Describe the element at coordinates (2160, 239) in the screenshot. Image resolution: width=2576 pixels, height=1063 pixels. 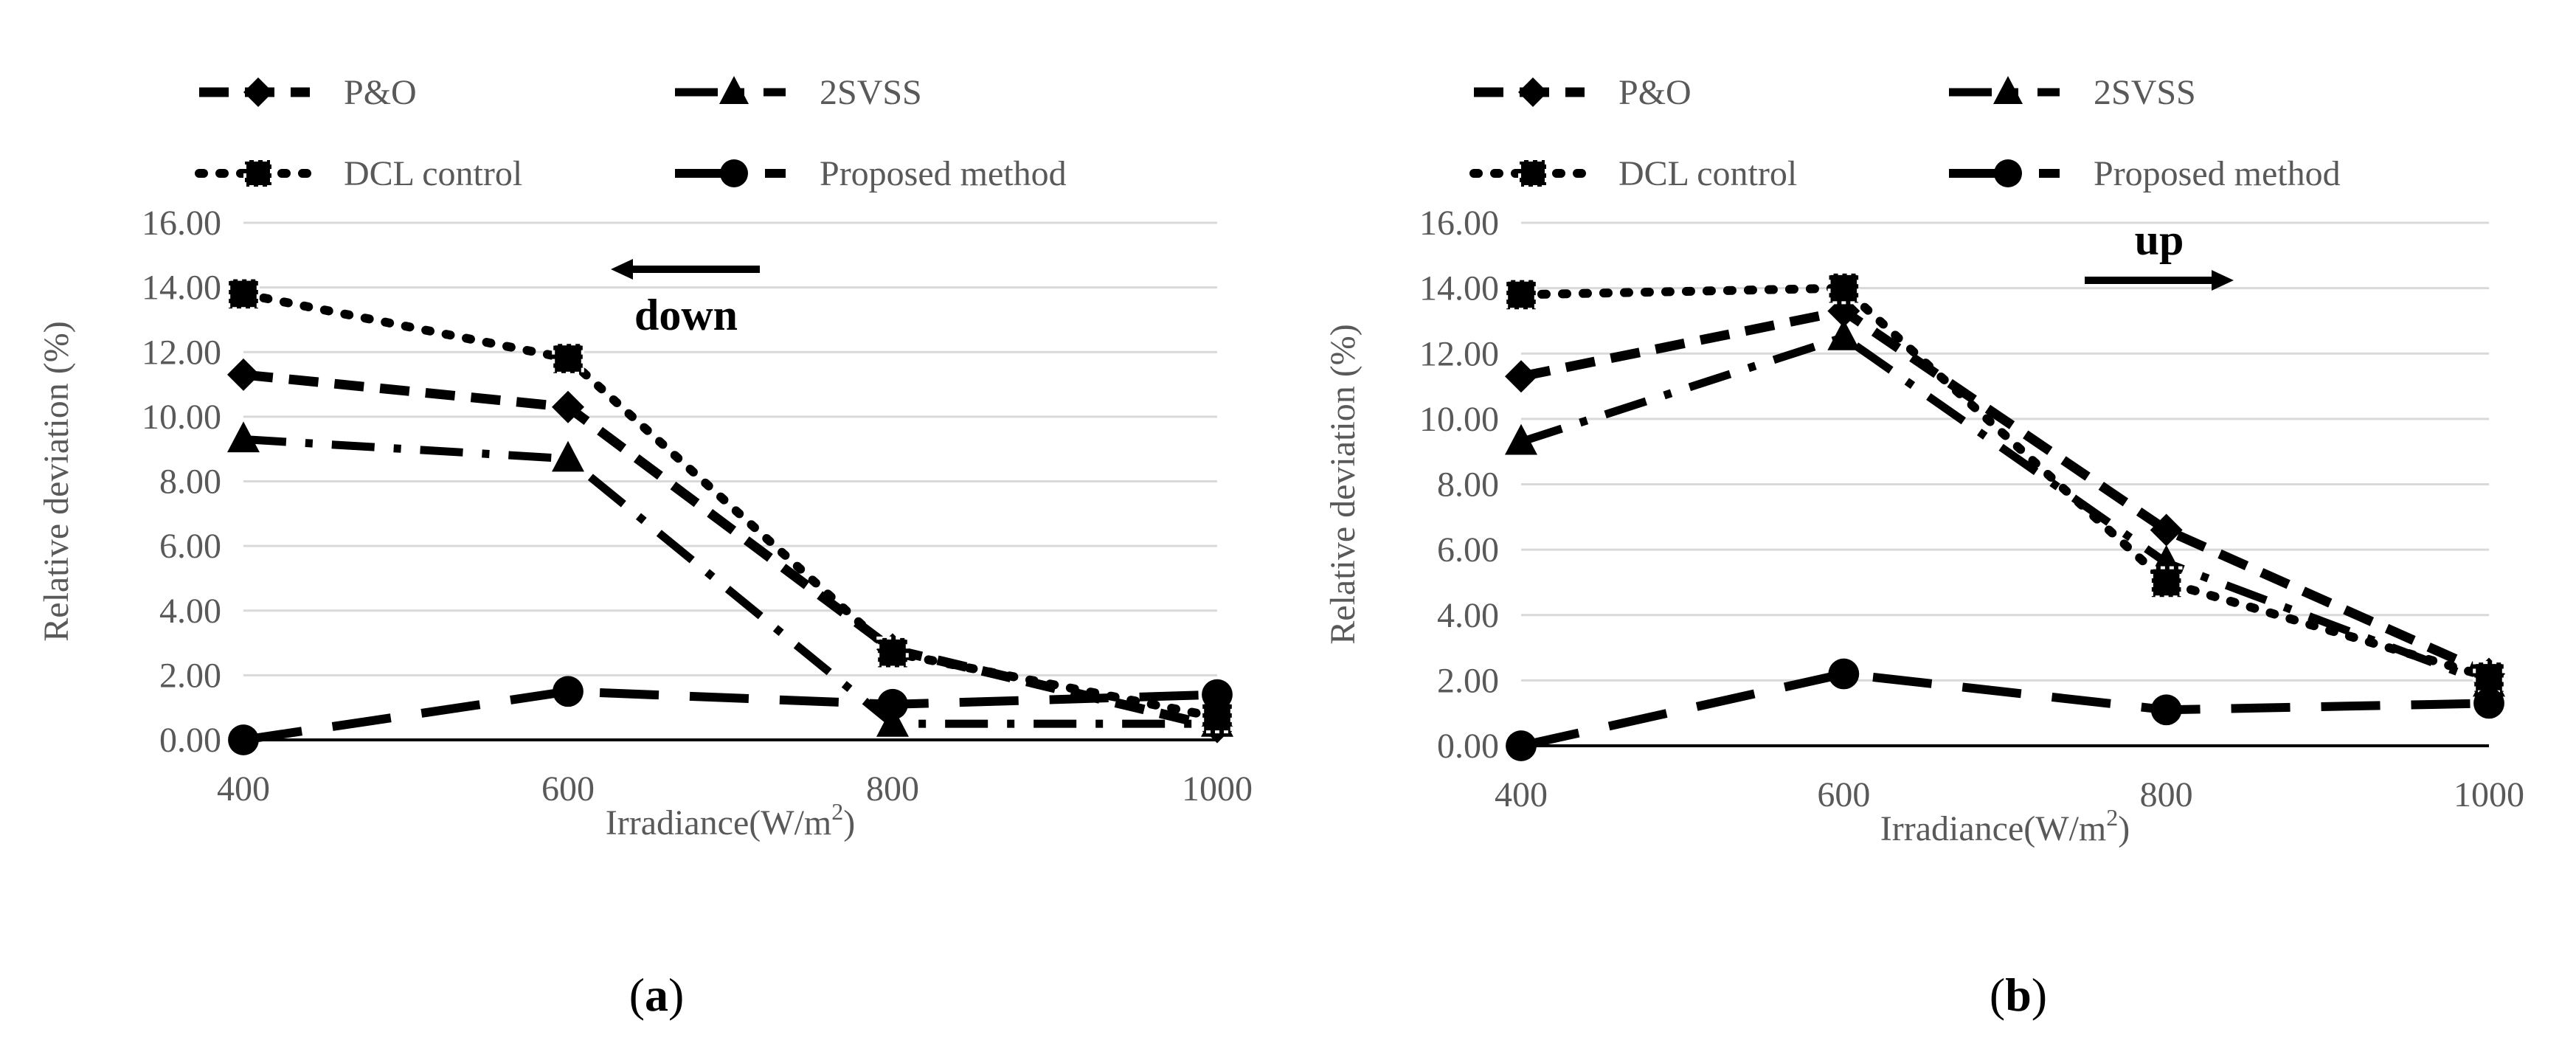
I see `annotation-text: up` at that location.